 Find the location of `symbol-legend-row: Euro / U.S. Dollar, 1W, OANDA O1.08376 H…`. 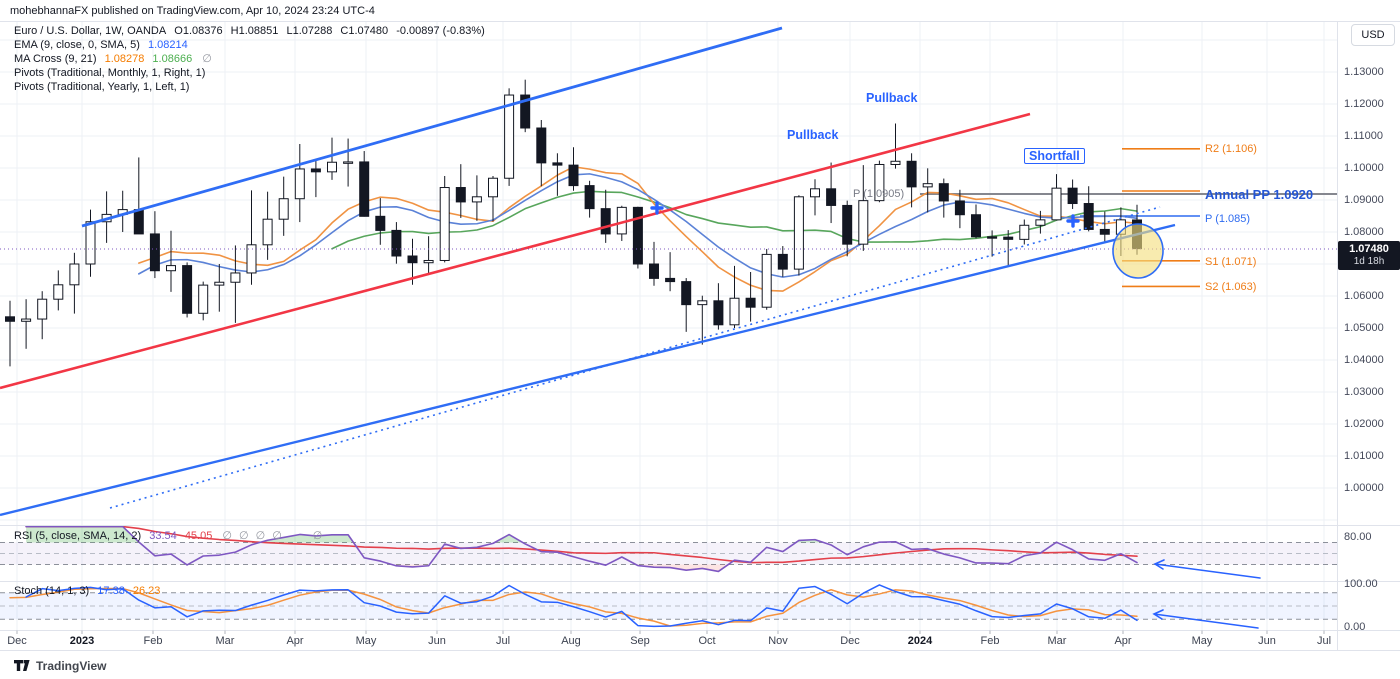

symbol-legend-row: Euro / U.S. Dollar, 1W, OANDA O1.08376 H… is located at coordinates (252, 31).